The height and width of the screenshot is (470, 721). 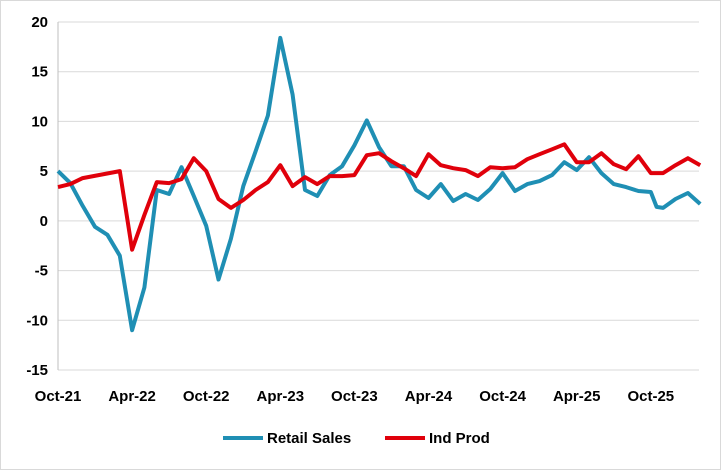 I want to click on legend: Retail Sales Ind Prod, so click(x=356, y=438).